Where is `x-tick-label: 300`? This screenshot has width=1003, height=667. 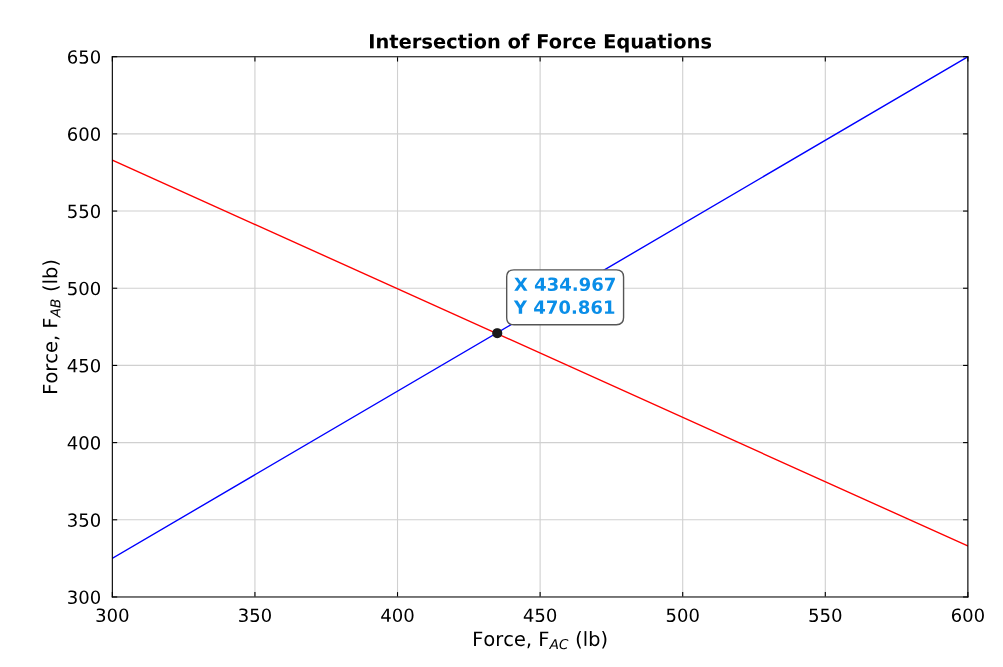 x-tick-label: 300 is located at coordinates (112, 615).